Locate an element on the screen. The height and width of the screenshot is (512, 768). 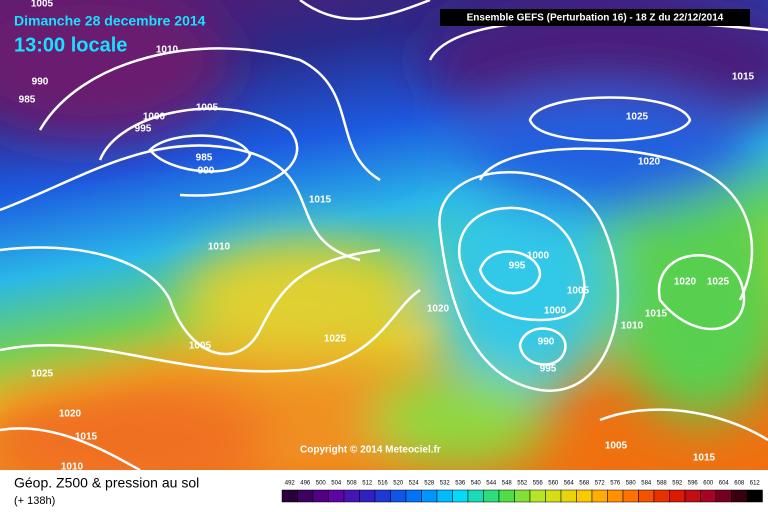
scale-label: 544 is located at coordinates (491, 484).